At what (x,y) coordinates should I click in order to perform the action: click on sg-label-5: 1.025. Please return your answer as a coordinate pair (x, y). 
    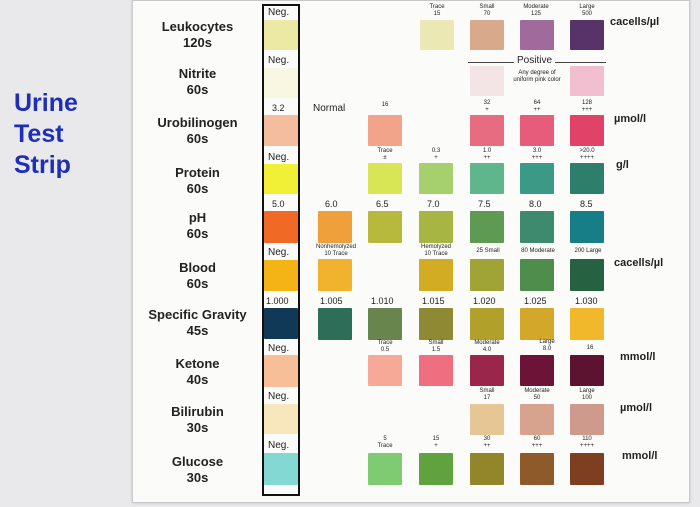
    Looking at the image, I should click on (535, 301).